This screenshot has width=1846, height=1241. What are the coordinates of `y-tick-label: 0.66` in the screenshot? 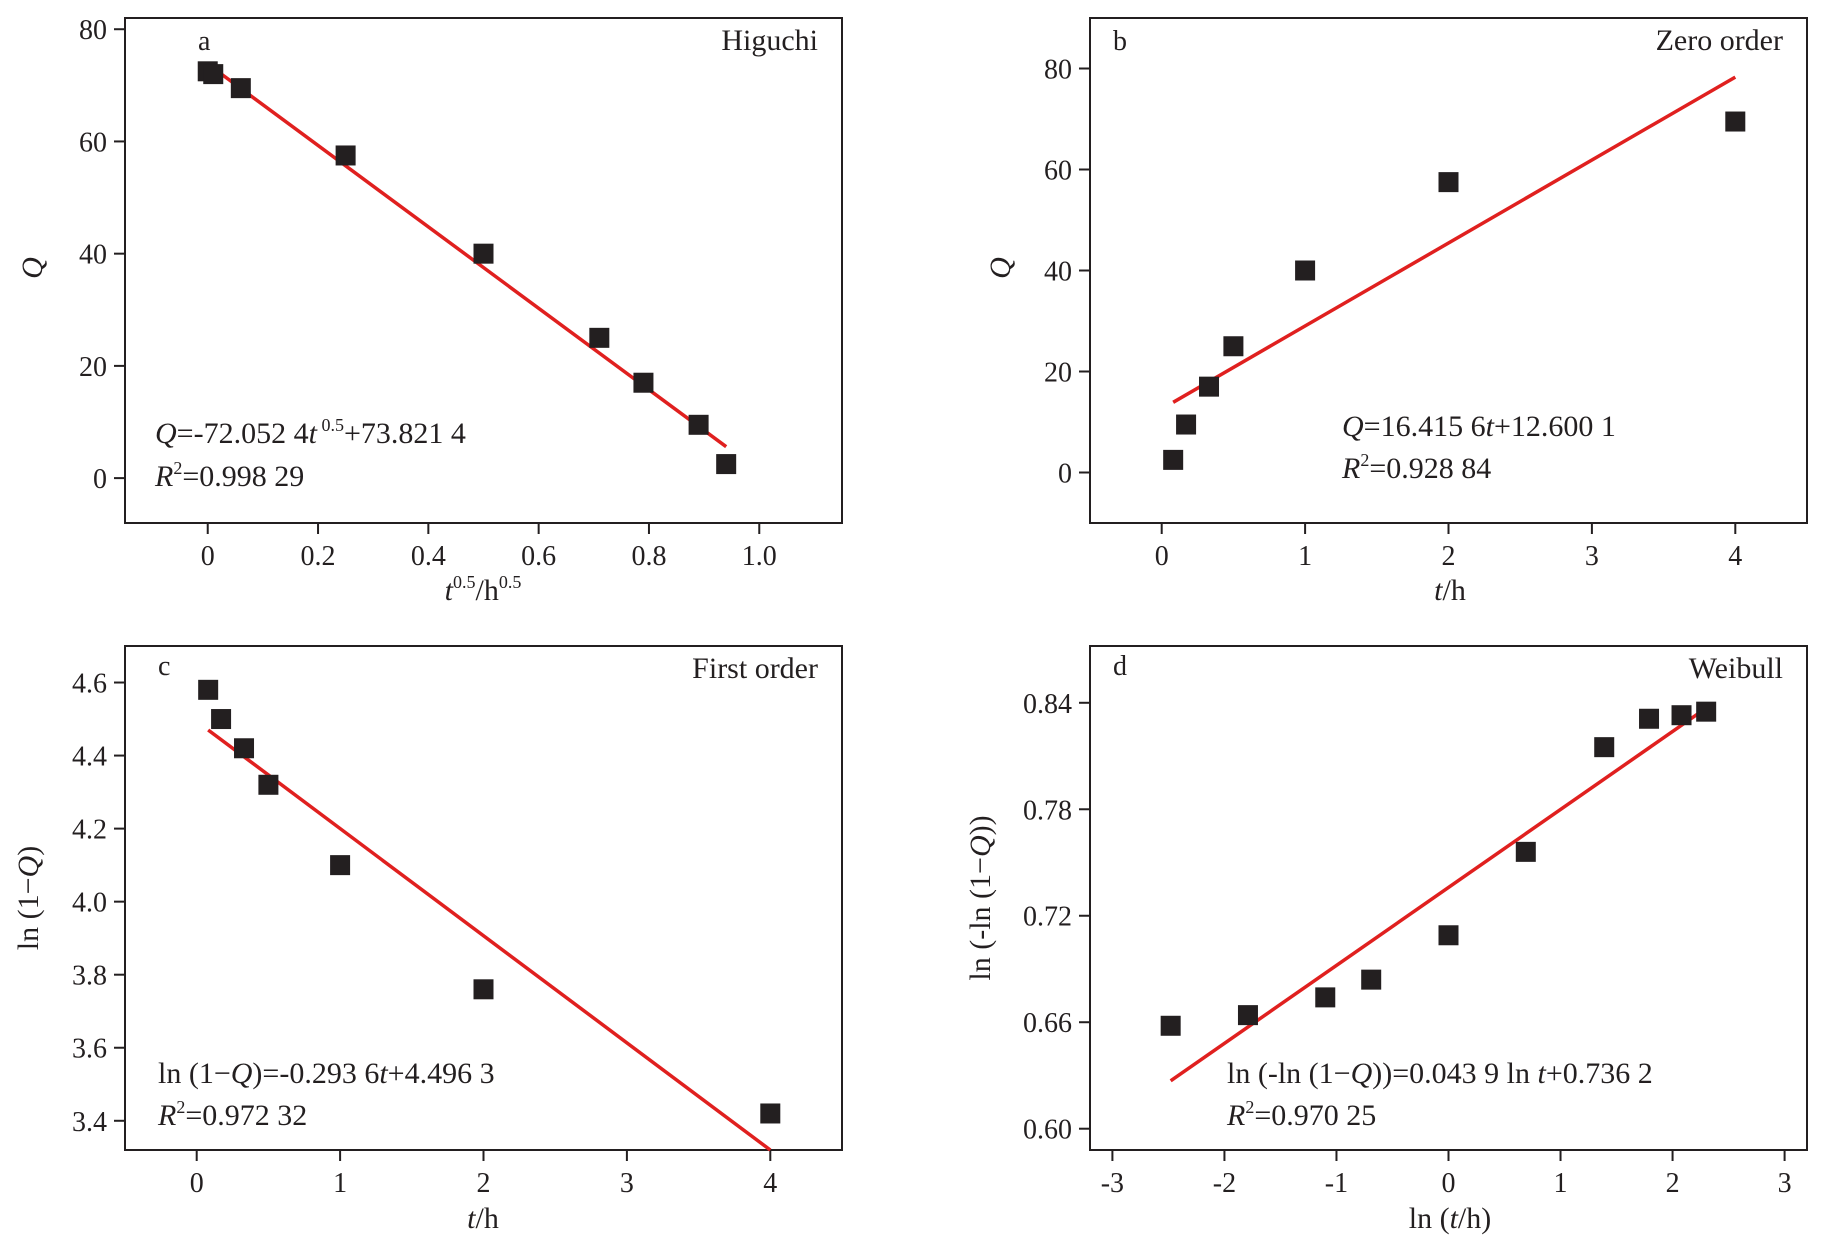 It's located at (1047, 1023).